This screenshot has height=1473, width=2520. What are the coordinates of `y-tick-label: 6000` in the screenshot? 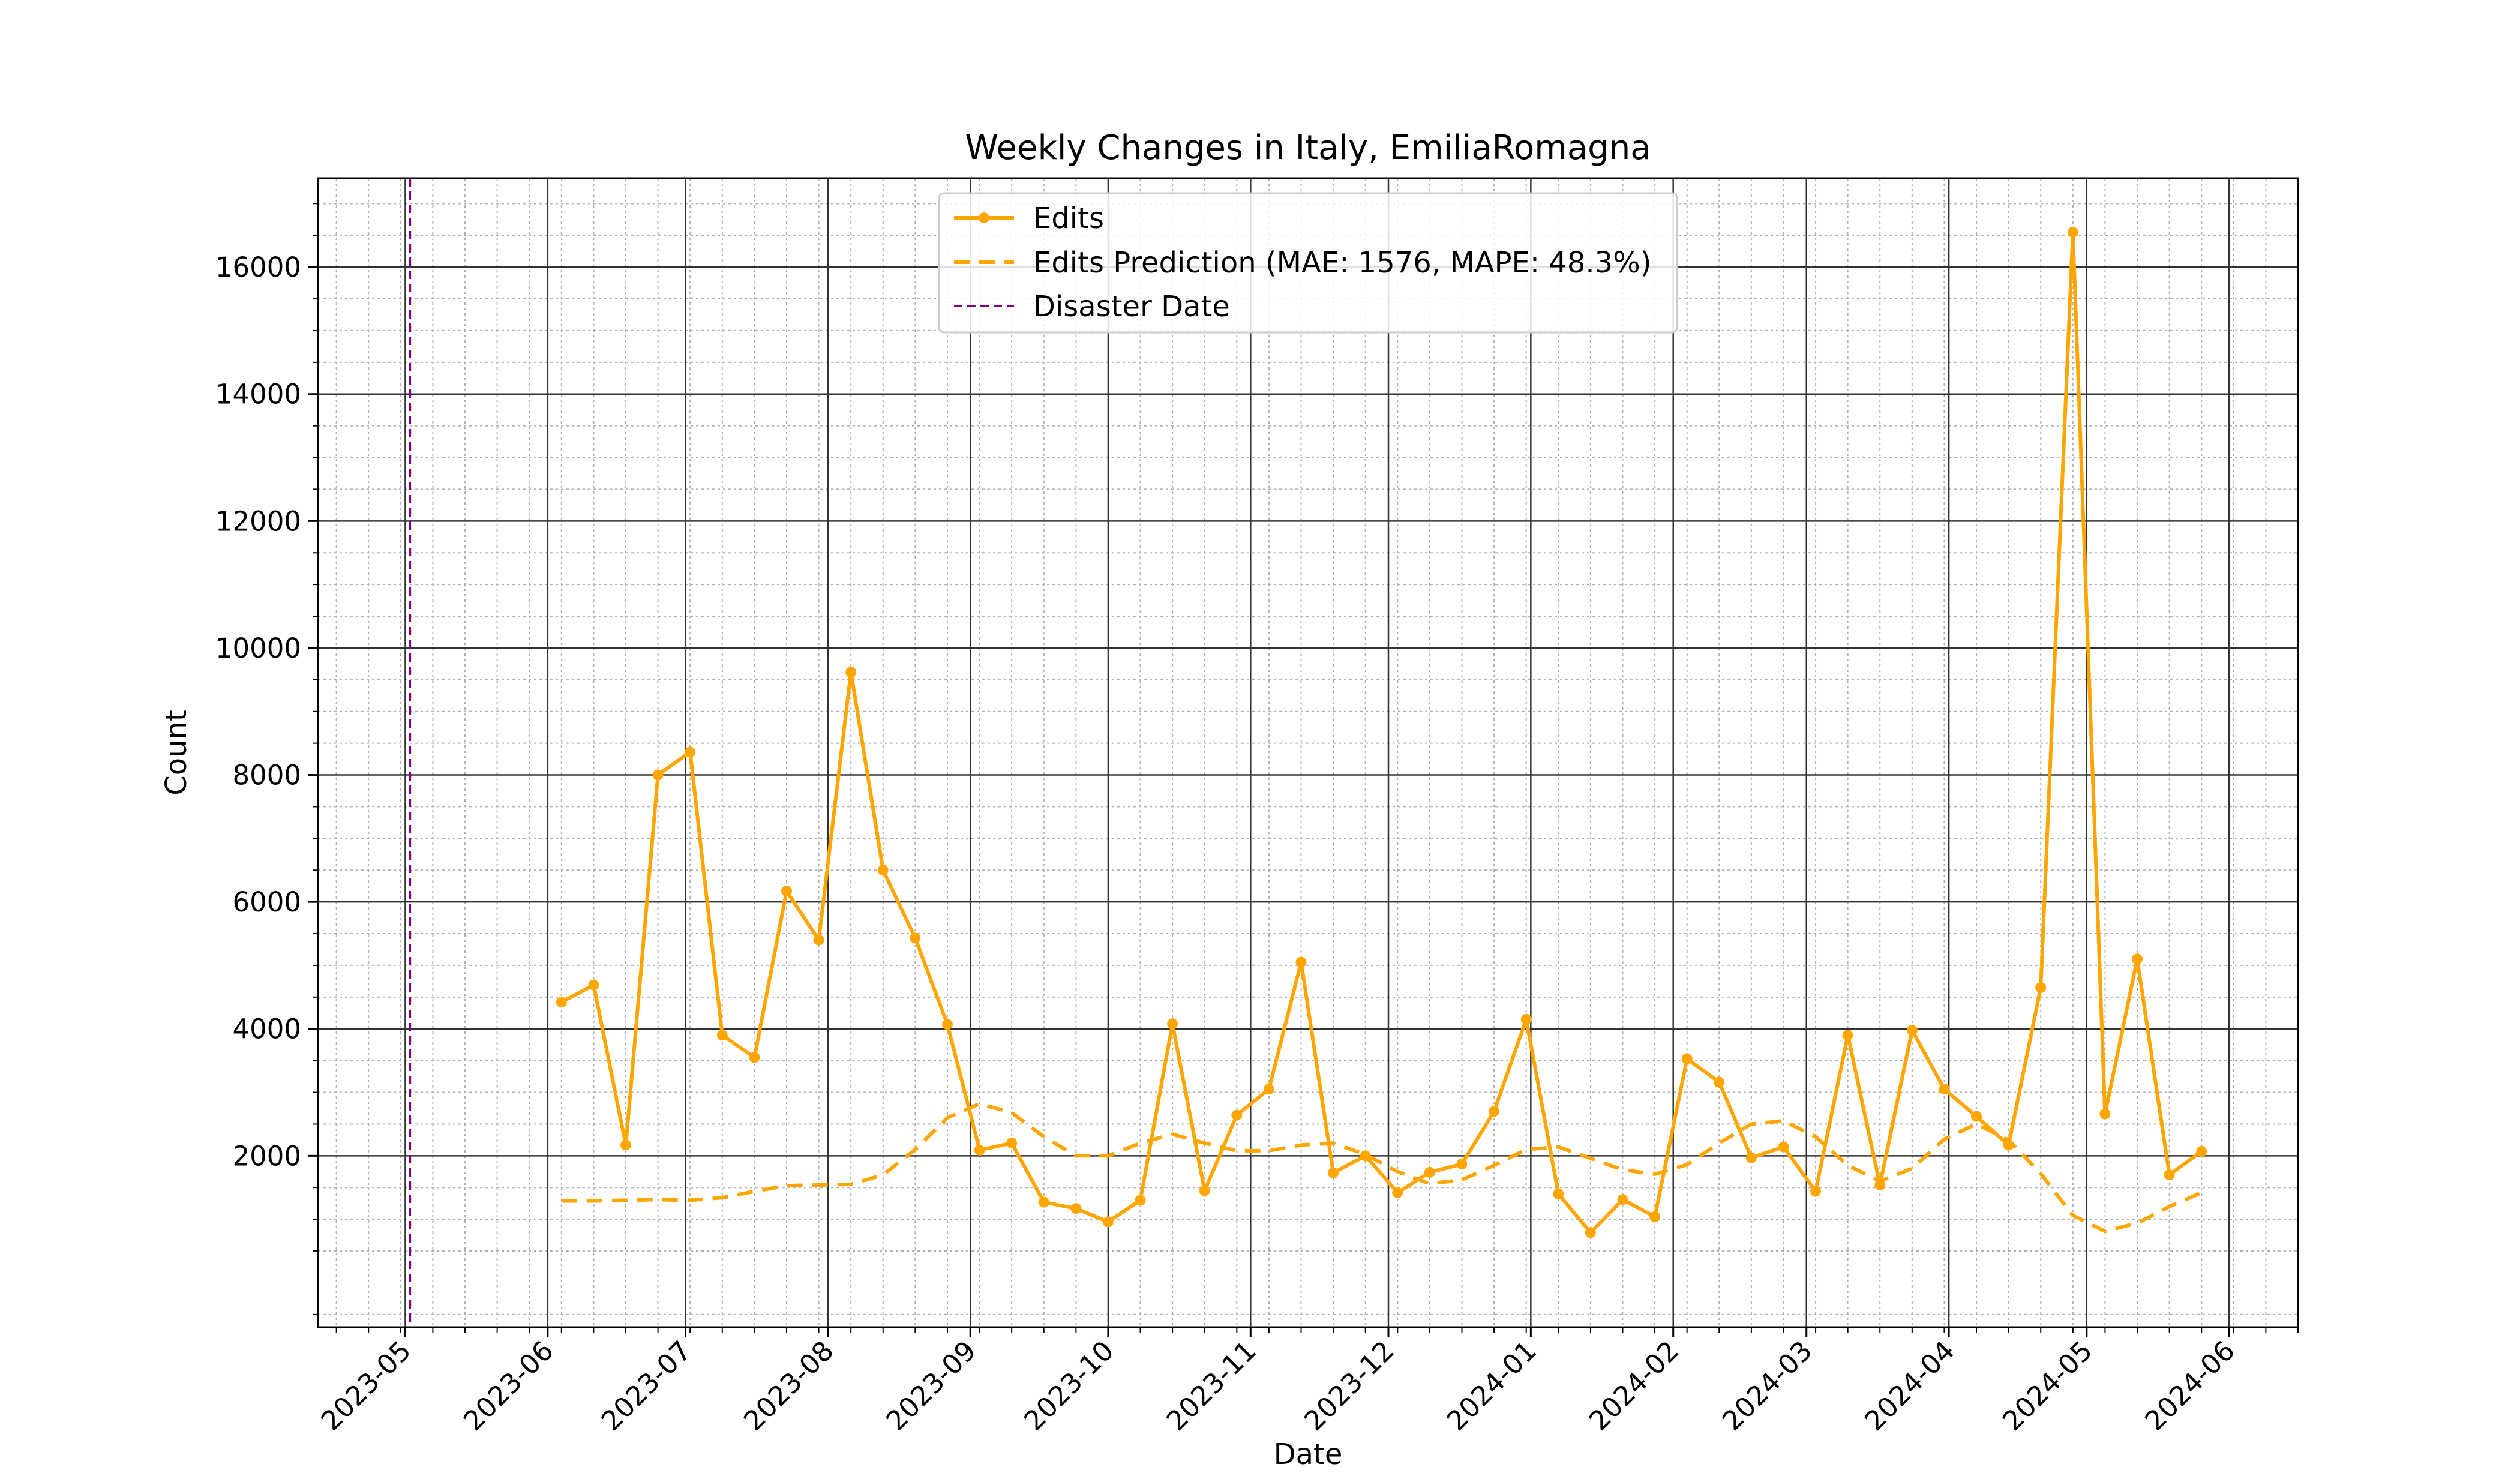 It's located at (266, 902).